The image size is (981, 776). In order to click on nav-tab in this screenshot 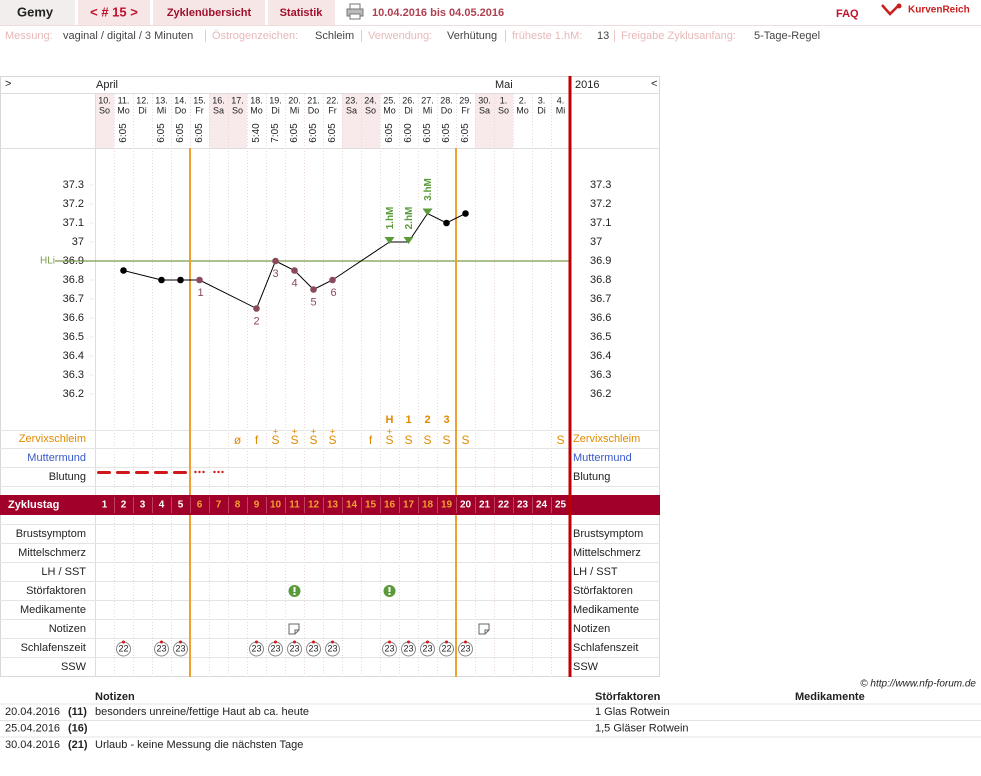, I will do `click(114, 12)`.